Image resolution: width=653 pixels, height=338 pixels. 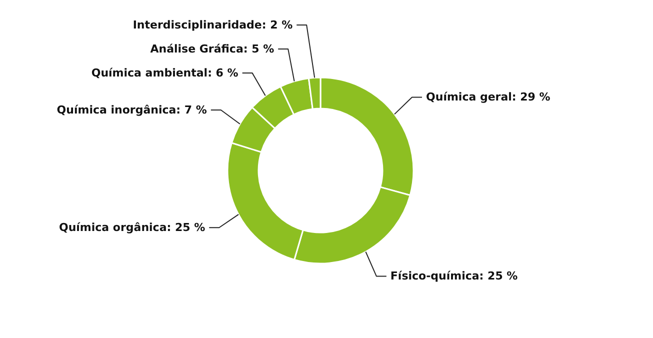 What do you see at coordinates (131, 110) in the screenshot?
I see `slice-label: Química inorgânica: 7 %` at bounding box center [131, 110].